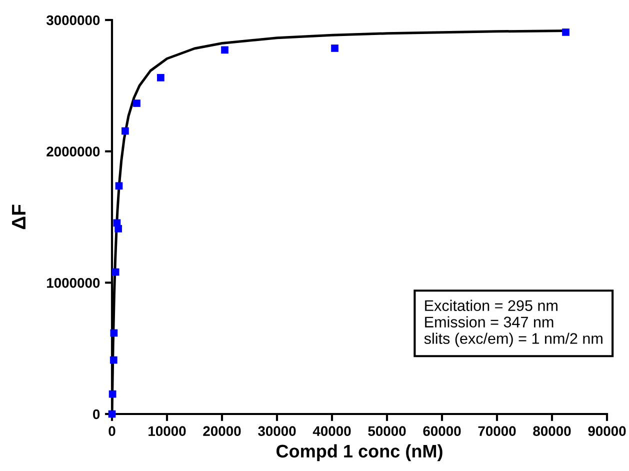 The width and height of the screenshot is (629, 471). What do you see at coordinates (167, 431) in the screenshot?
I see `x-tick-label: 10000` at bounding box center [167, 431].